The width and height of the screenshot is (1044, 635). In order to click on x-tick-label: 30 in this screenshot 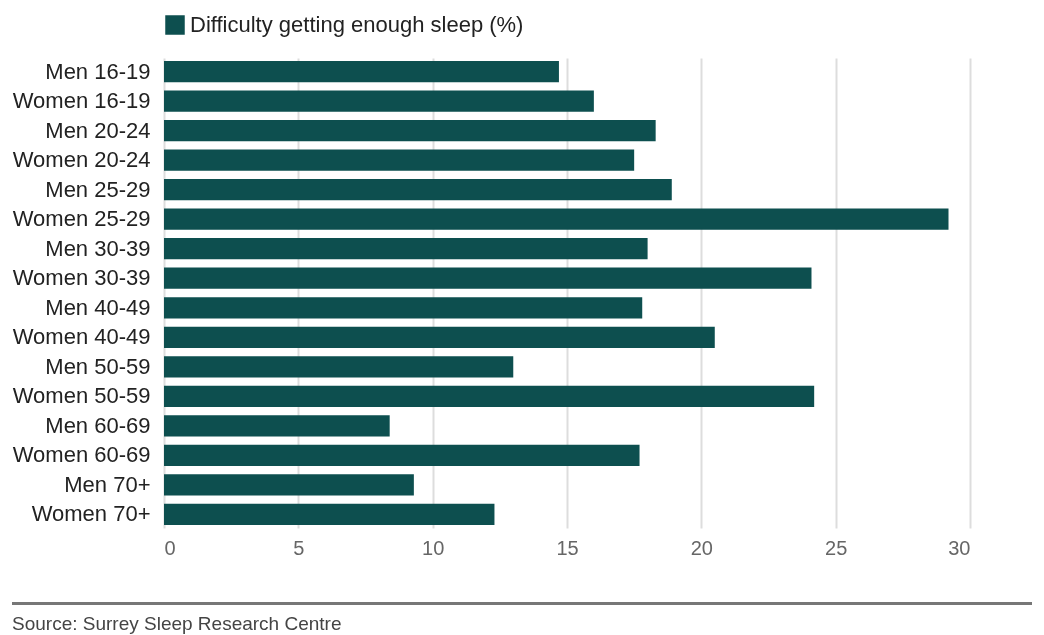, I will do `click(959, 547)`.